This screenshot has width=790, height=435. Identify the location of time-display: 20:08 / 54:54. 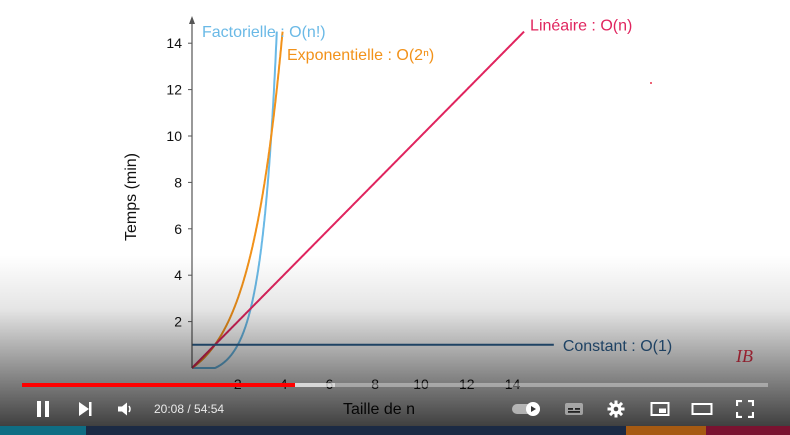
(189, 409).